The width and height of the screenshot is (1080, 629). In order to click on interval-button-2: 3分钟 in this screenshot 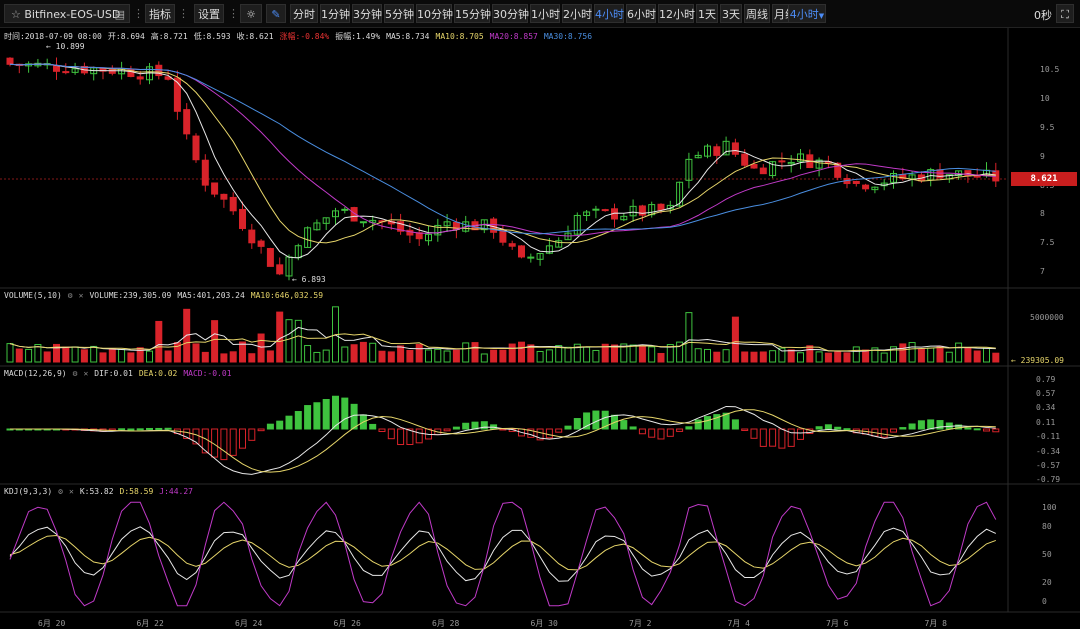, I will do `click(367, 13)`.